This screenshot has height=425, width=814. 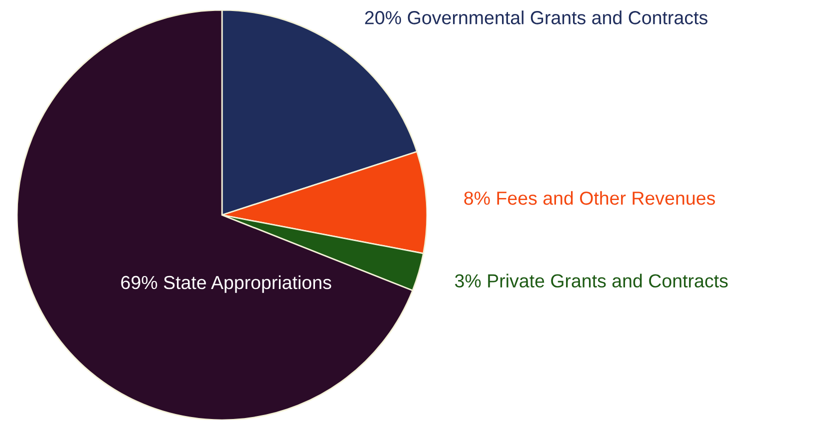 I want to click on slice-label: 8% Fees and Other Revenues, so click(x=589, y=198).